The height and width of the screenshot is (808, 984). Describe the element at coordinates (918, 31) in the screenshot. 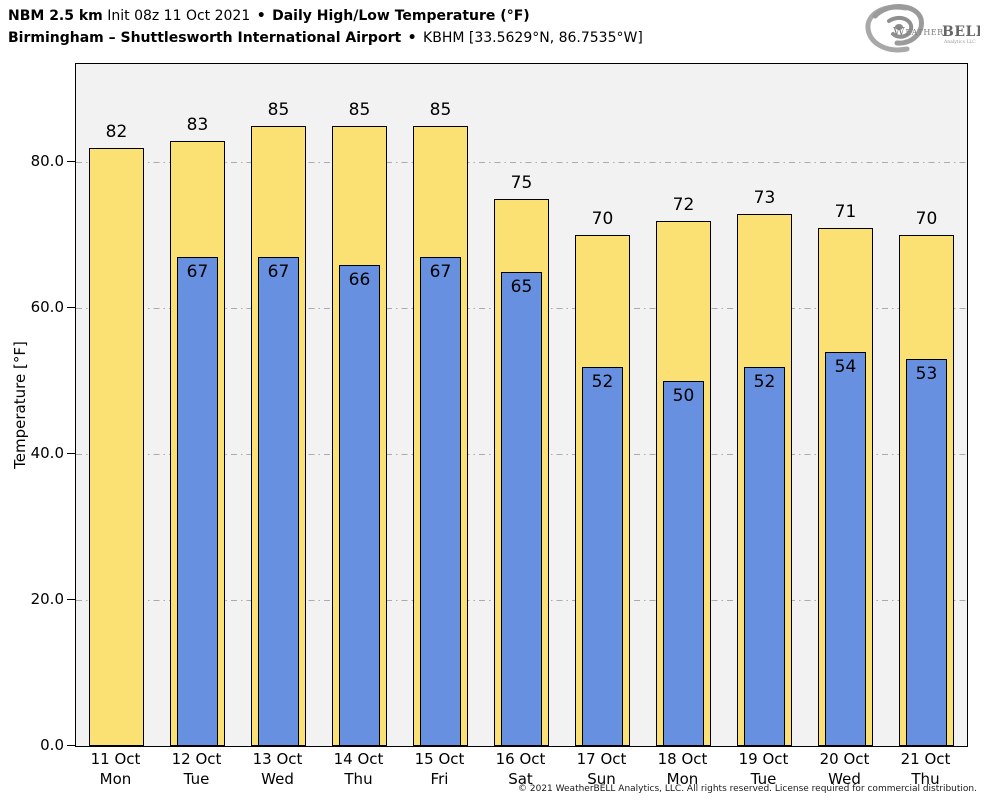

I see `logo-word-weather: Weather` at that location.